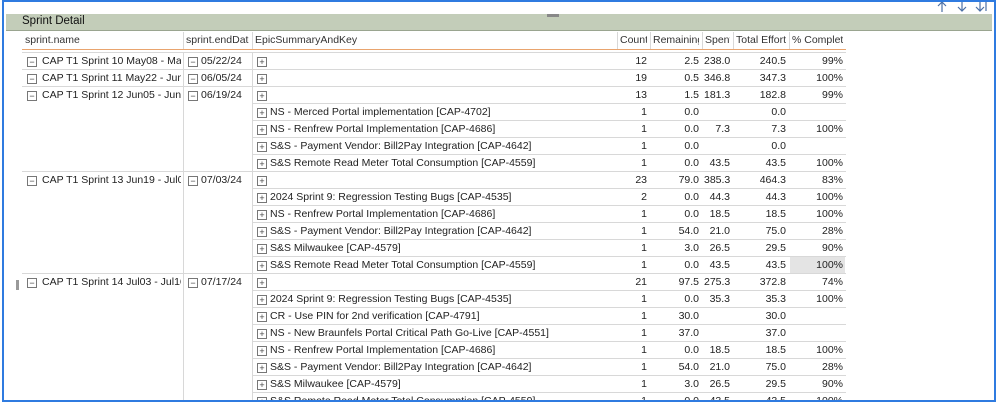 The height and width of the screenshot is (403, 999). What do you see at coordinates (761, 40) in the screenshot?
I see `column-header: Total Effort` at bounding box center [761, 40].